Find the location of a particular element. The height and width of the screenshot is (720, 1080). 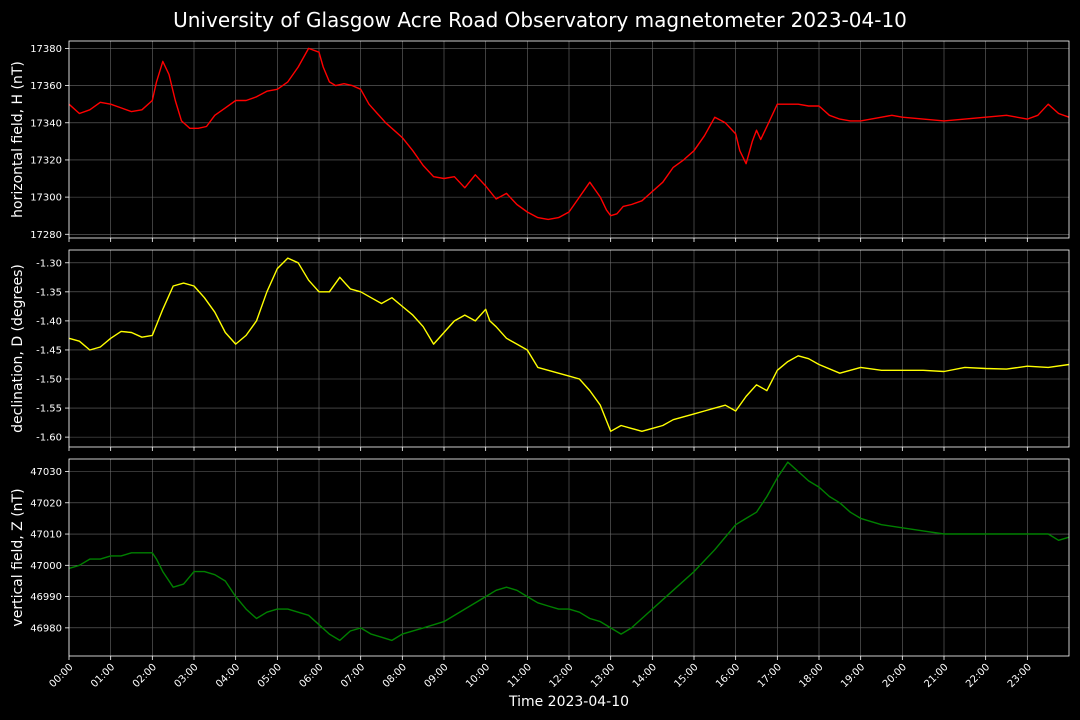

x-tick-label: 10:00 is located at coordinates (478, 676).